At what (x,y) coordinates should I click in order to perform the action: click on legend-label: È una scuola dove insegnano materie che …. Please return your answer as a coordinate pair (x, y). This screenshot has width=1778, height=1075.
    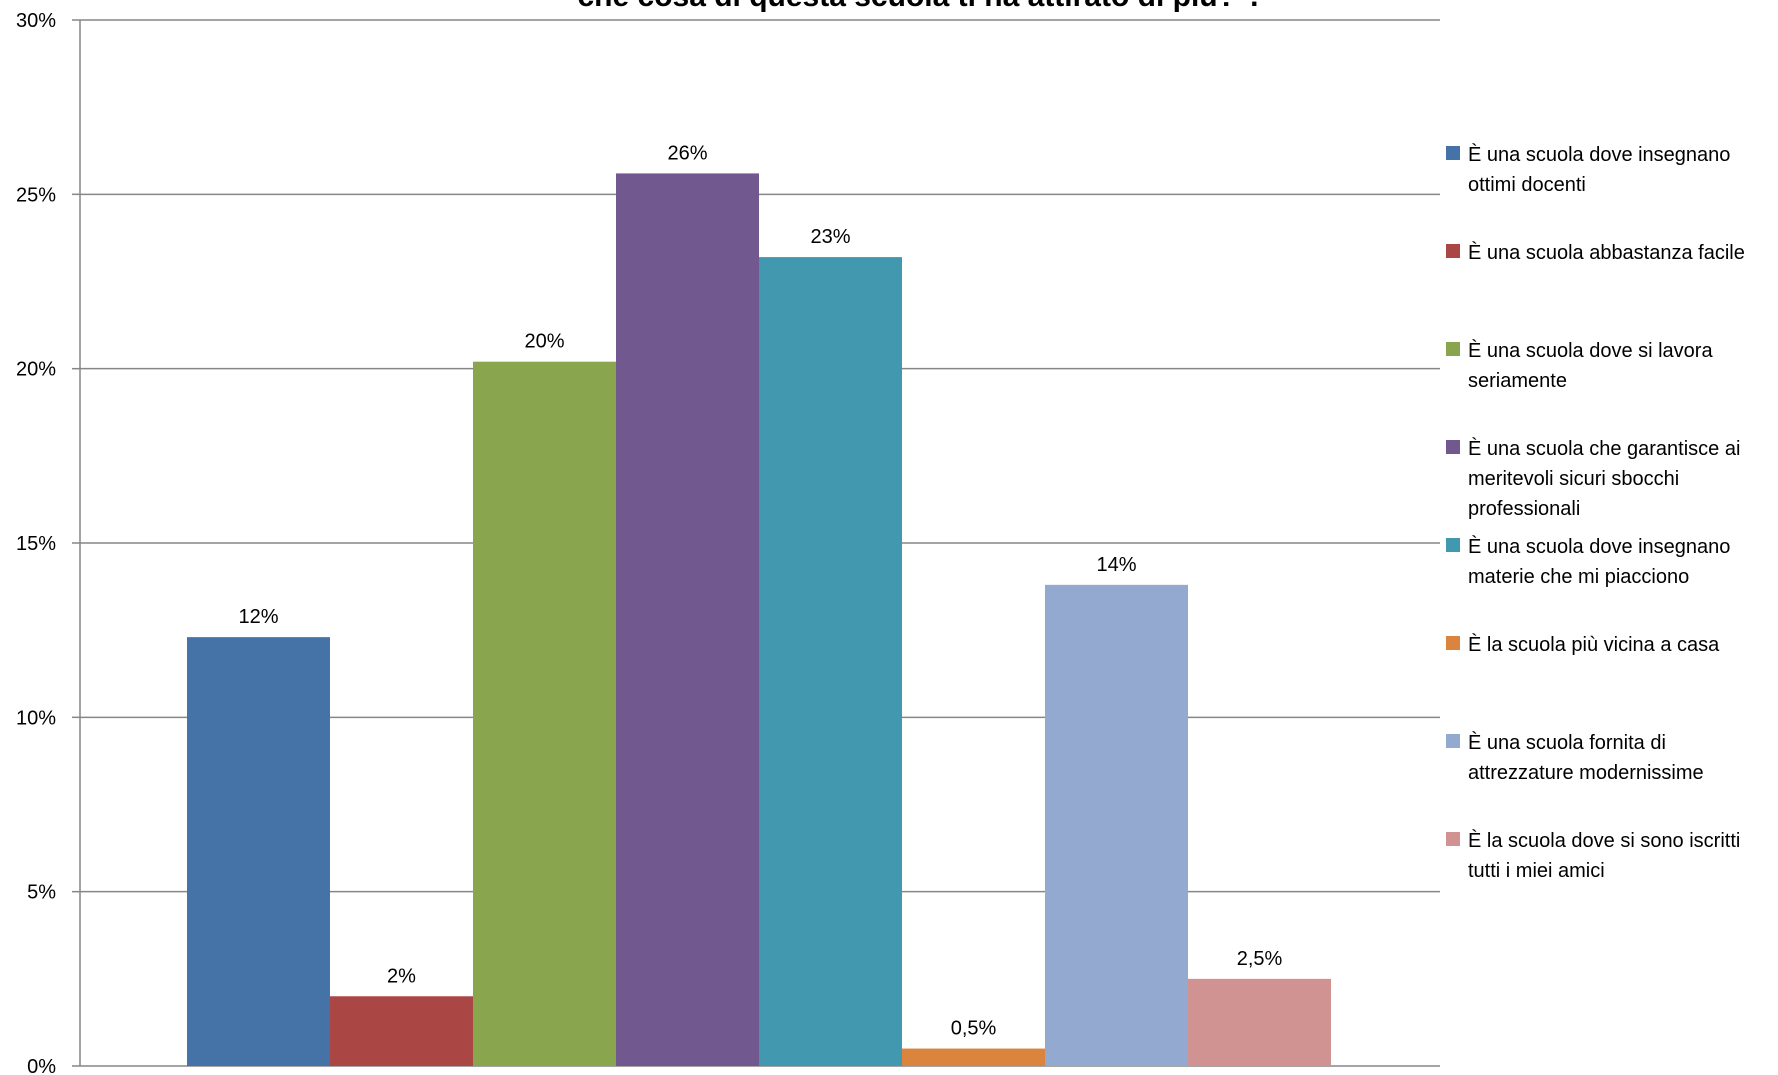
    Looking at the image, I should click on (1599, 562).